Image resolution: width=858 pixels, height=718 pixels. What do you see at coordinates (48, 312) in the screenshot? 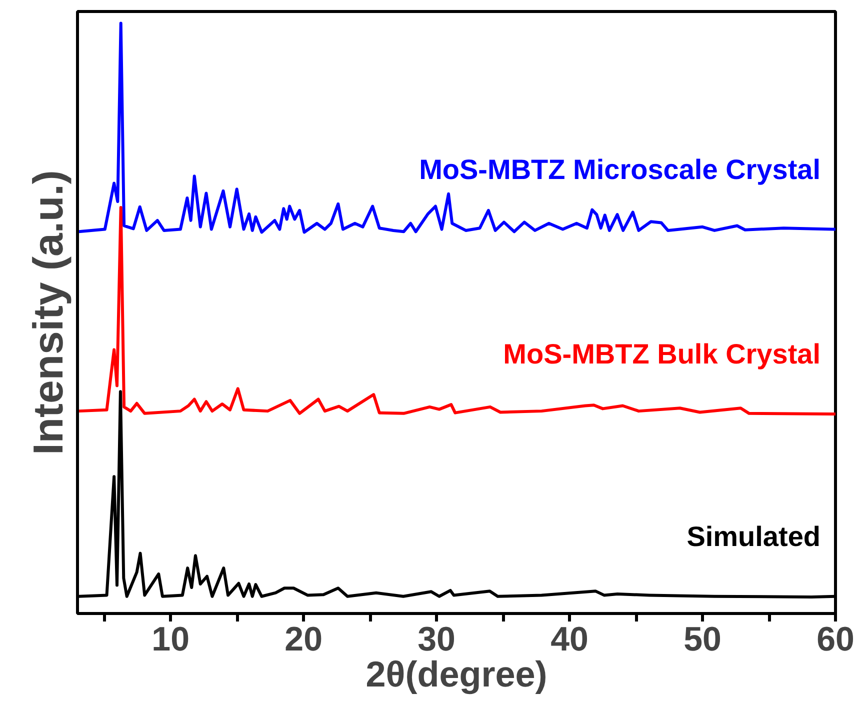
I see `y-axis-title: Intensity (a.u.)` at bounding box center [48, 312].